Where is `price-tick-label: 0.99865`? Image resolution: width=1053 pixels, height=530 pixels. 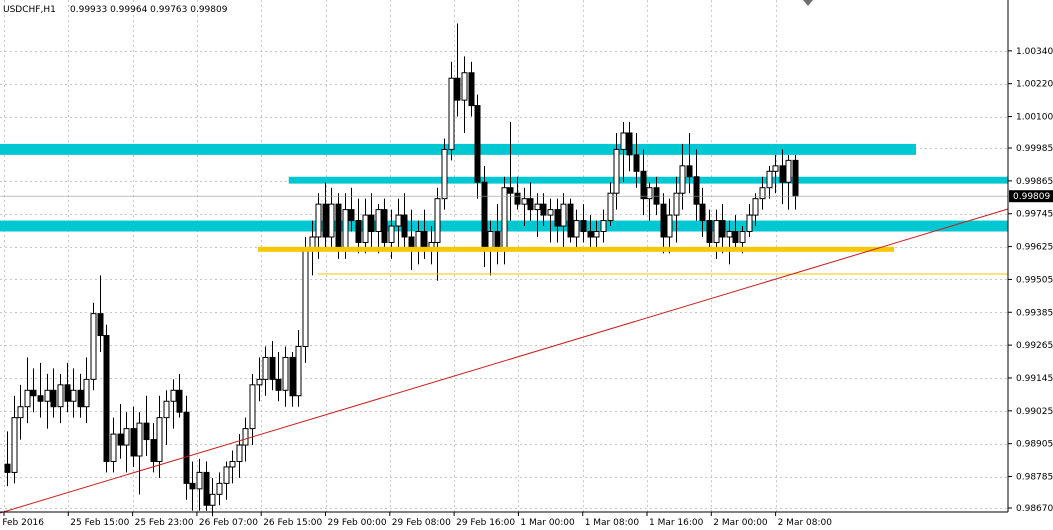 price-tick-label: 0.99865 is located at coordinates (1034, 182).